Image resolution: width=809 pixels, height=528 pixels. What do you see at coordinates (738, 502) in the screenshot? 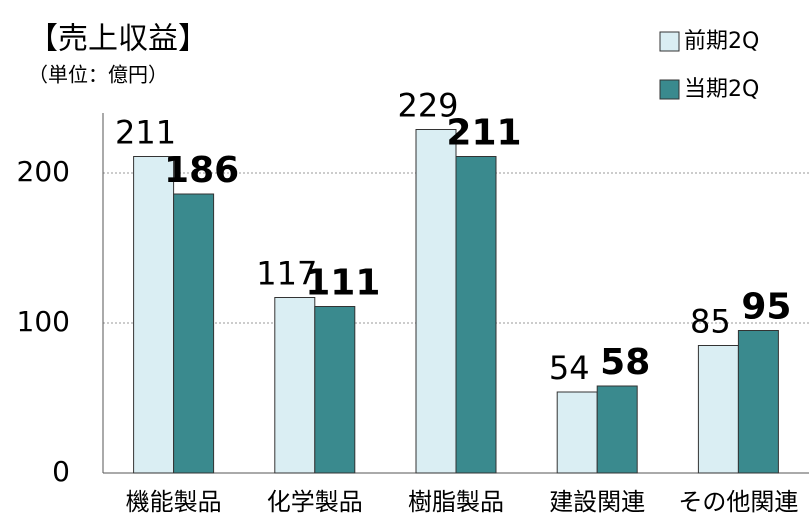
I see `x-tick-label: その他関連` at bounding box center [738, 502].